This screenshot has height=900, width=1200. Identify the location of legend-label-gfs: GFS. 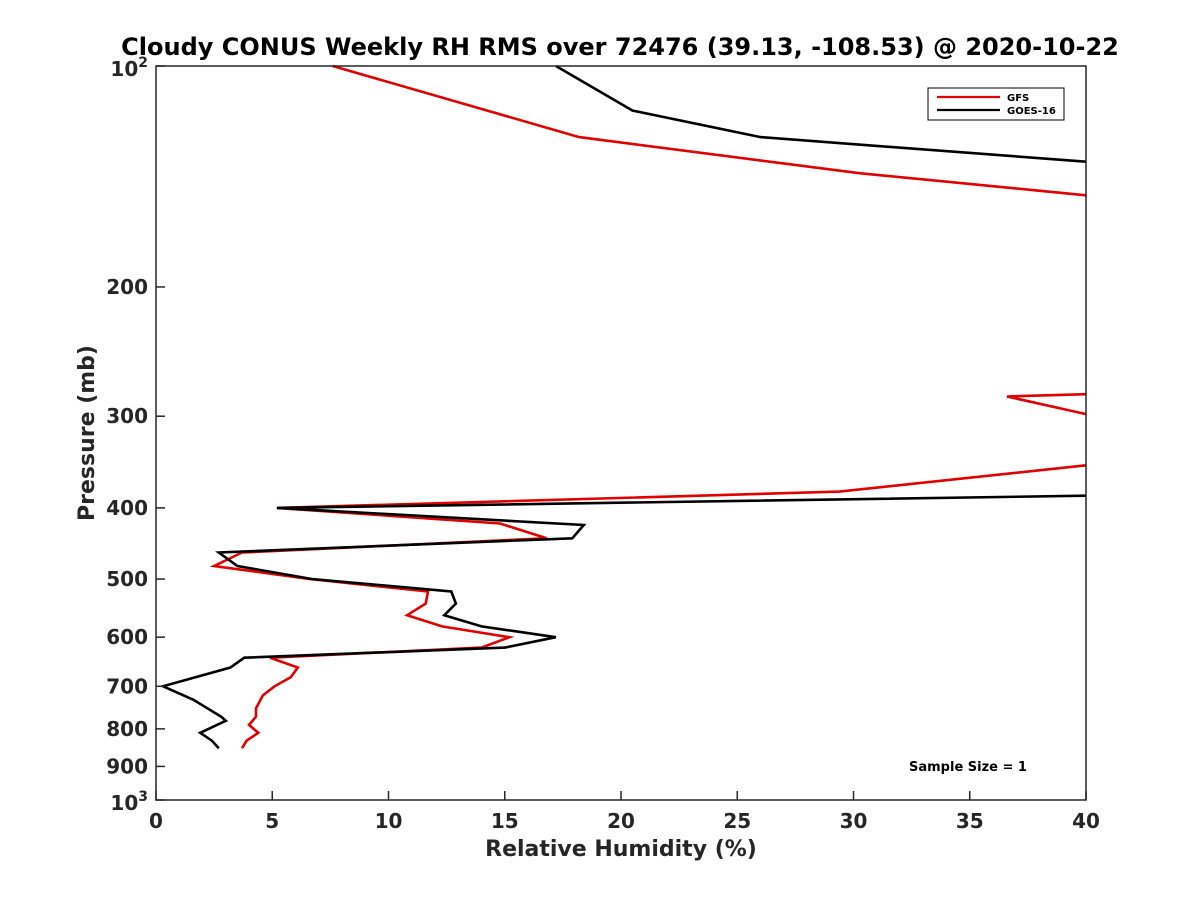
(1018, 98).